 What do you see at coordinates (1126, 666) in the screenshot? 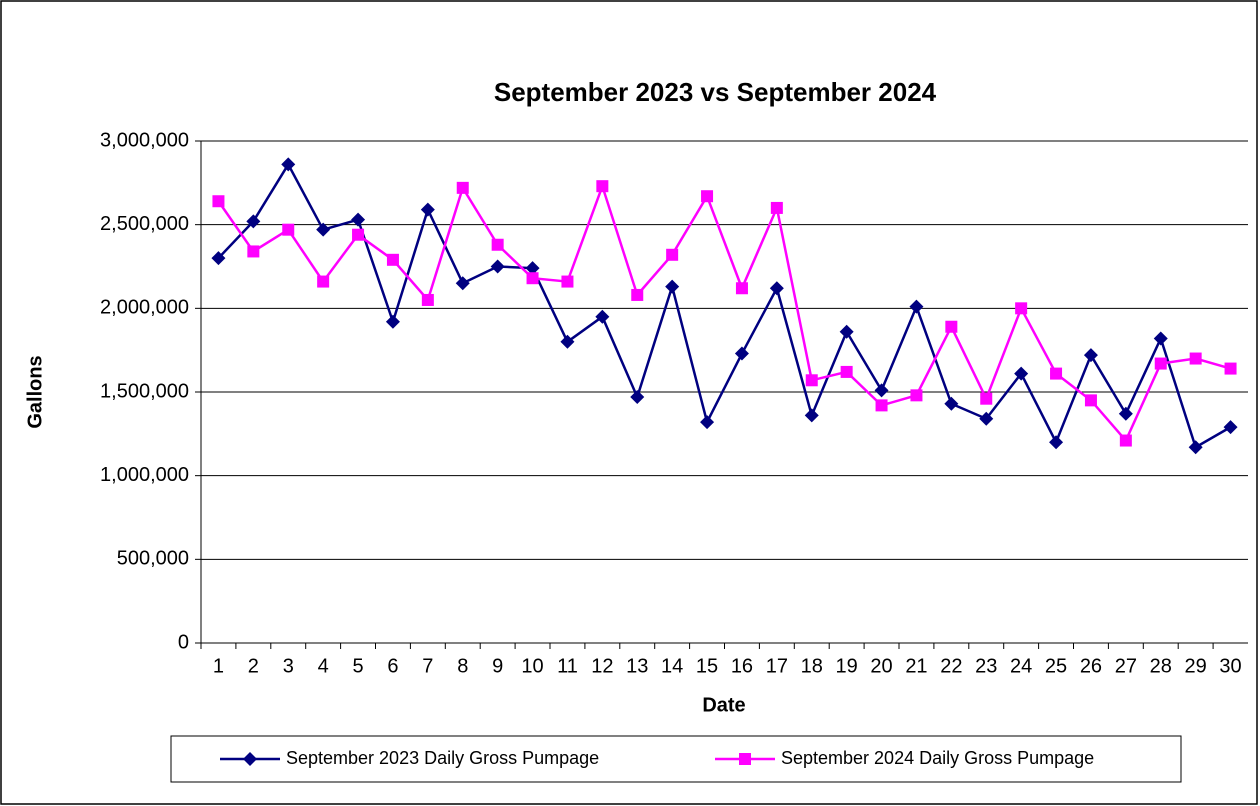
I see `x-tick-label: 27` at bounding box center [1126, 666].